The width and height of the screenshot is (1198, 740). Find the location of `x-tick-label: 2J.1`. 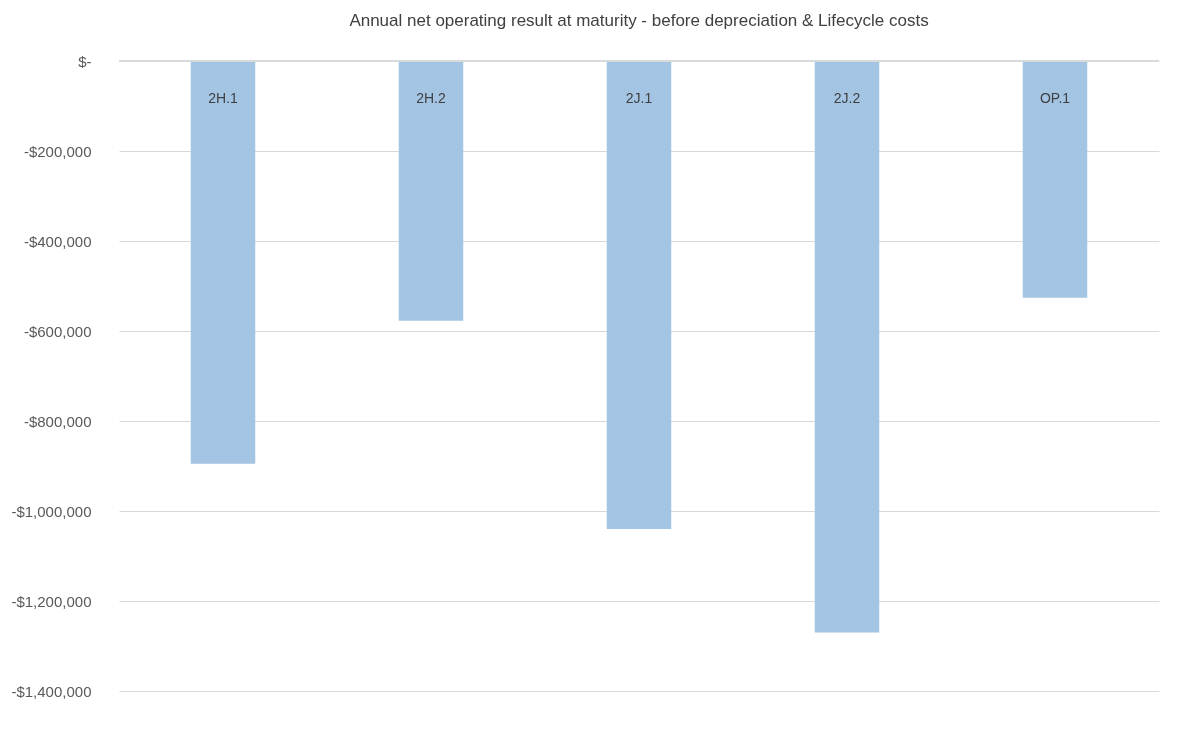

x-tick-label: 2J.1 is located at coordinates (639, 97).